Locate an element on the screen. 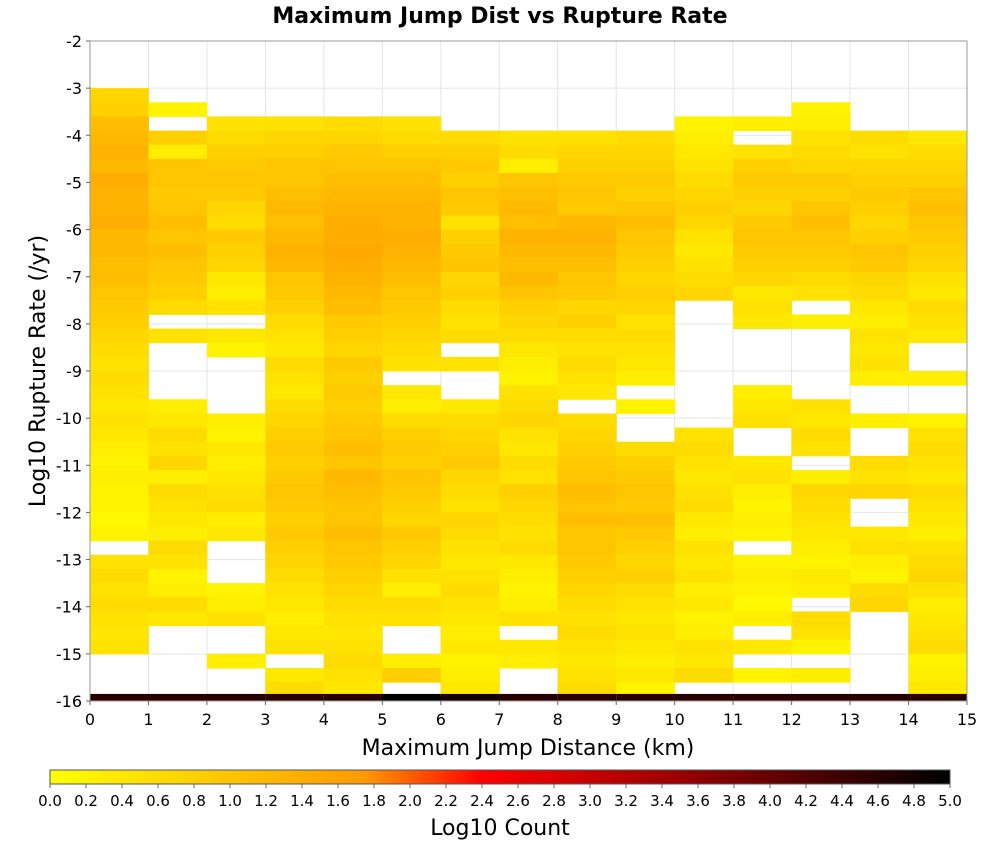 This screenshot has height=850, width=1000. colorbar-label: Log10 Count is located at coordinates (500, 828).